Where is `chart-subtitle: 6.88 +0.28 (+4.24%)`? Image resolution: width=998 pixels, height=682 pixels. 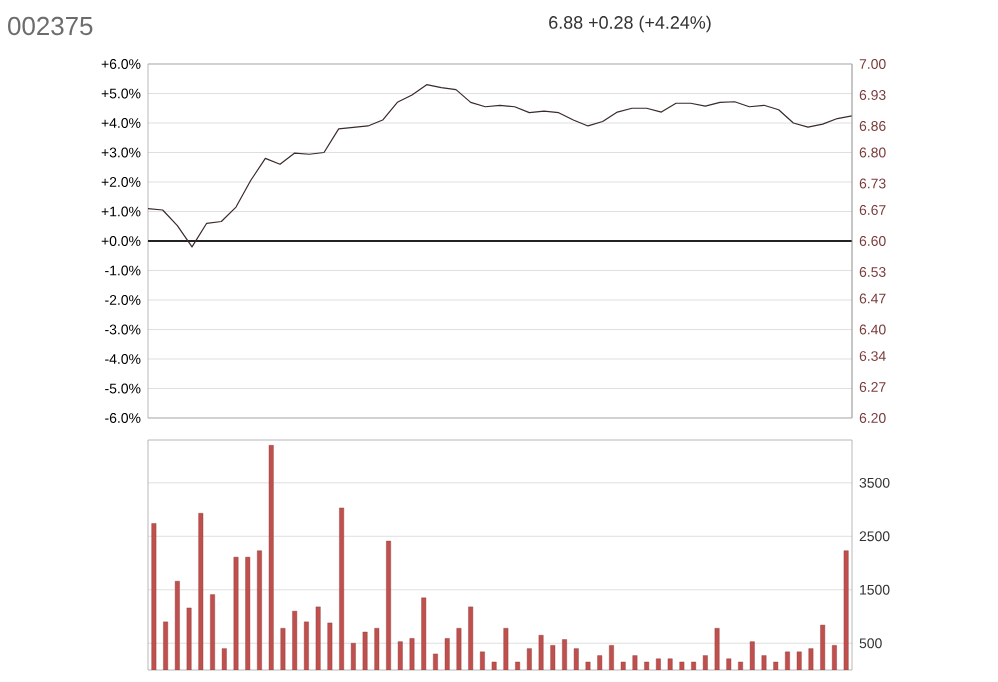 chart-subtitle: 6.88 +0.28 (+4.24%) is located at coordinates (630, 24).